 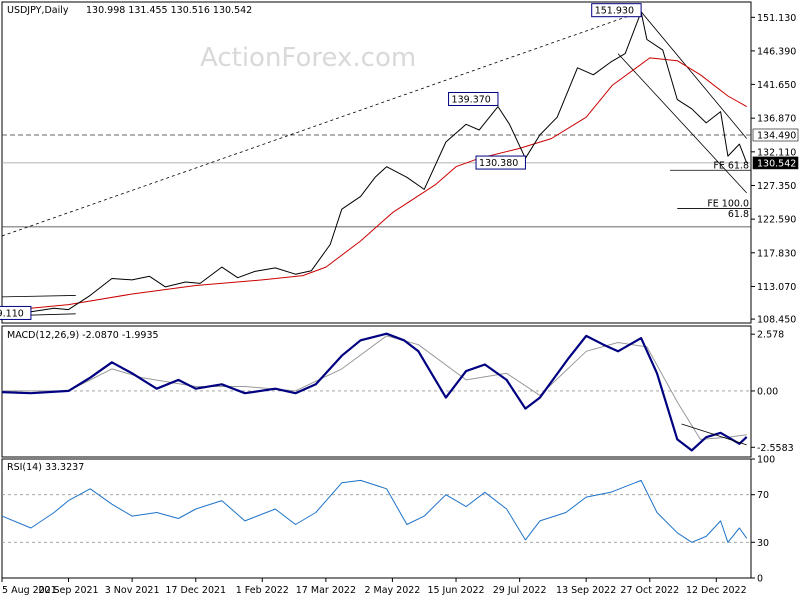 I want to click on x-tick-label: 17 Dec 2021, so click(x=195, y=590).